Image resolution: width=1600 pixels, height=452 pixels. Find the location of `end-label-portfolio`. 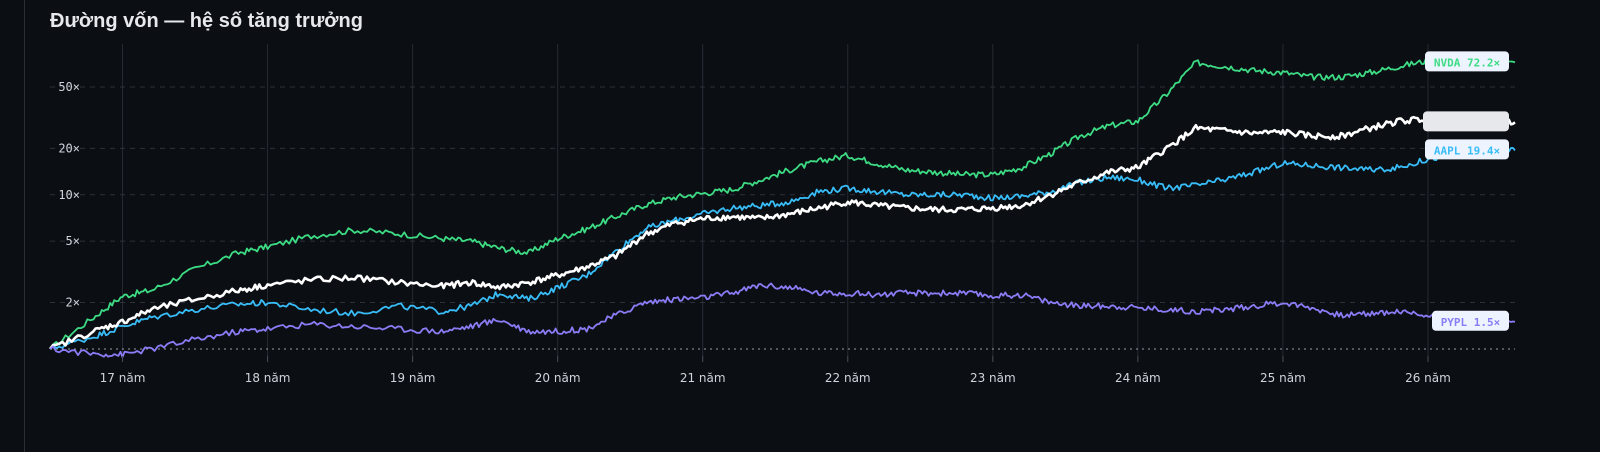

end-label-portfolio is located at coordinates (1466, 121).